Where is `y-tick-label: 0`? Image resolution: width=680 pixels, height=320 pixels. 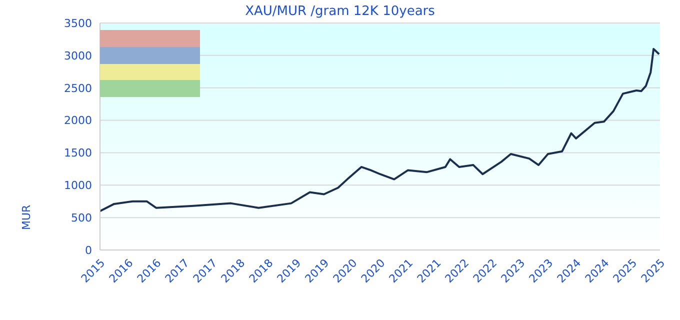 y-tick-label: 0 is located at coordinates (88, 250).